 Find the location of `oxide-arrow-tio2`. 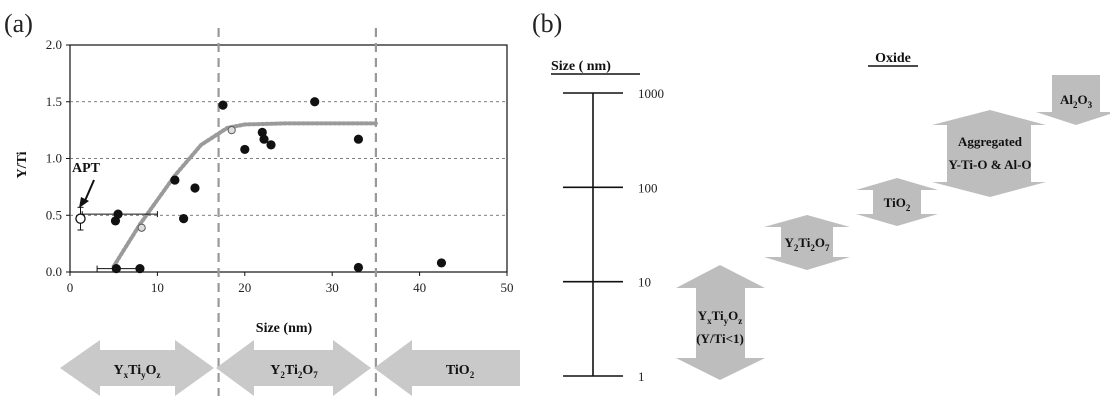

oxide-arrow-tio2 is located at coordinates (897, 202).